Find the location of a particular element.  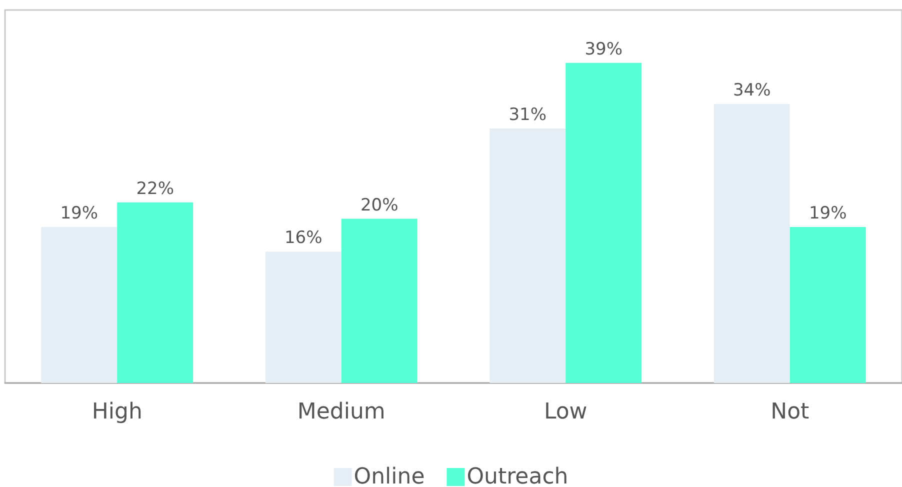

legend-label: Outreach is located at coordinates (517, 475).